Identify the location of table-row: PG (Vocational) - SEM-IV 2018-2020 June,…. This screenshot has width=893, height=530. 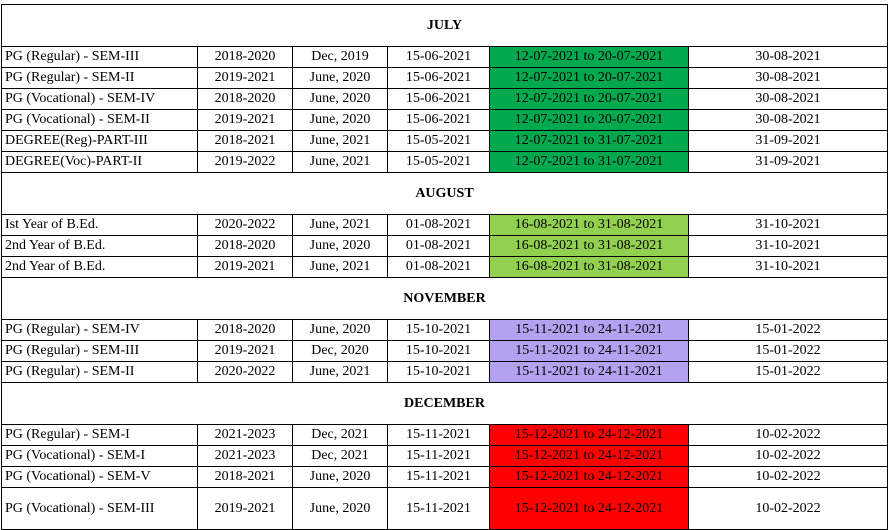
(444, 99).